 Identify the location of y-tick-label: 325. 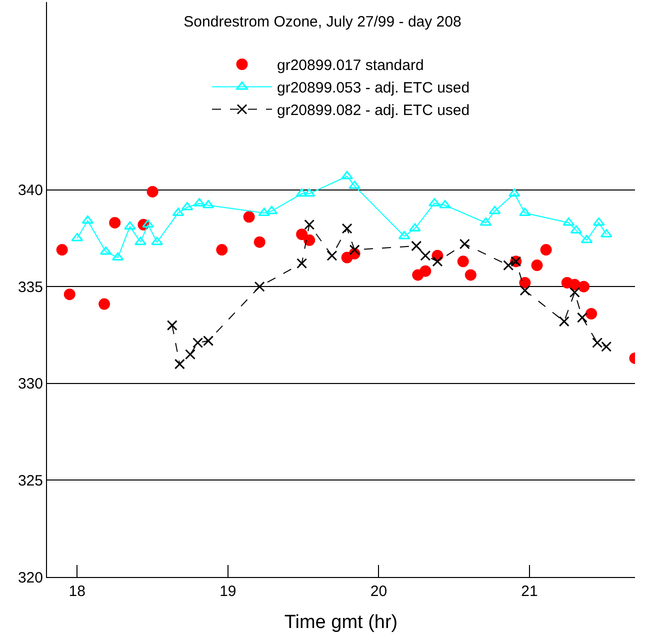
(30, 481).